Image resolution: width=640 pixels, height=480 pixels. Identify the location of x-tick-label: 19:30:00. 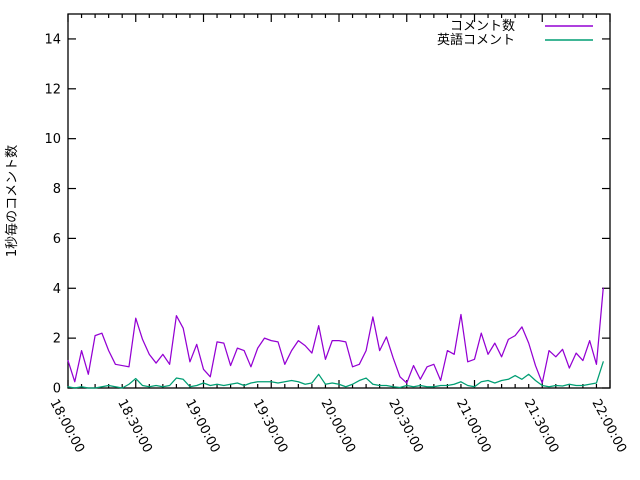
(270, 426).